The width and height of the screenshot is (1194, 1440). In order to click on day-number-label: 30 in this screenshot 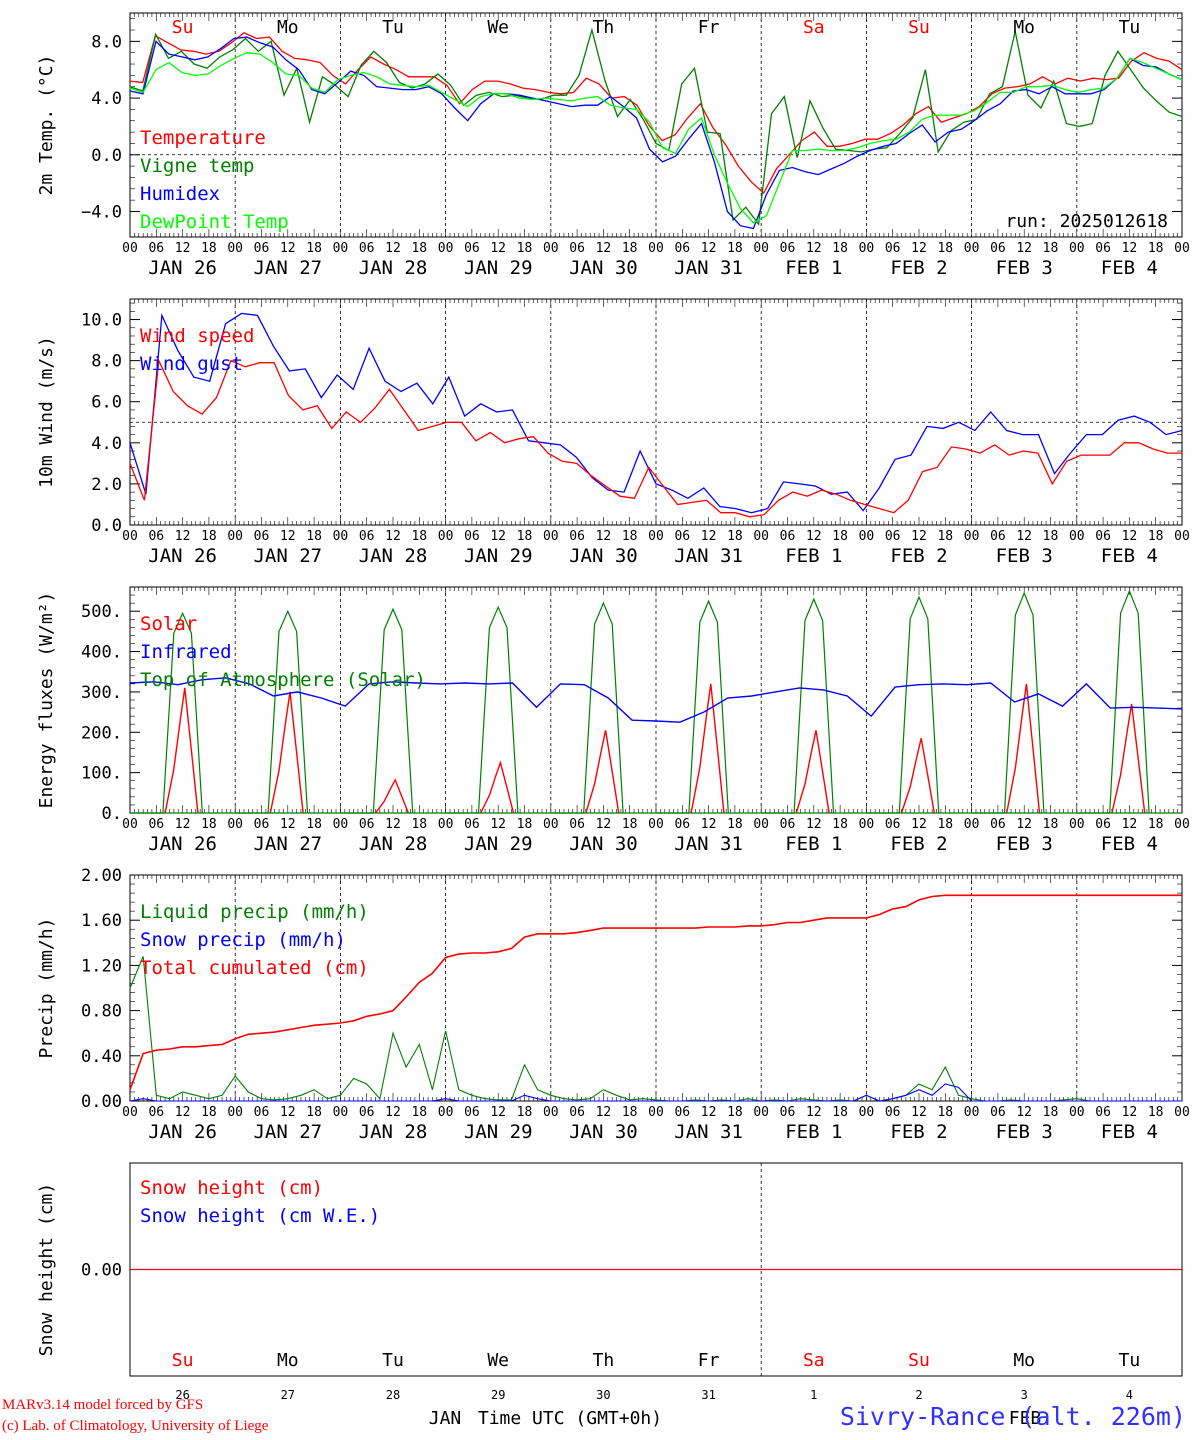, I will do `click(603, 1395)`.